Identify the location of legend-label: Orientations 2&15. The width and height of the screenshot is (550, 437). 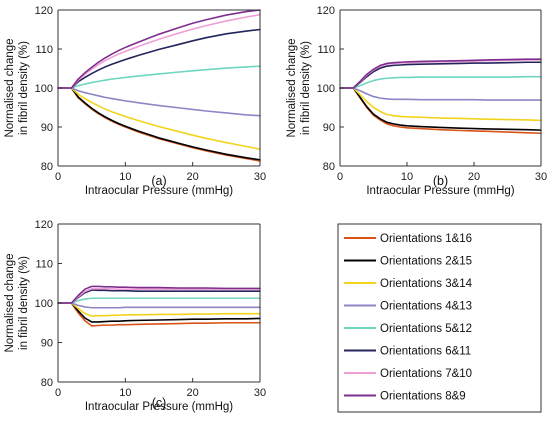
(426, 262).